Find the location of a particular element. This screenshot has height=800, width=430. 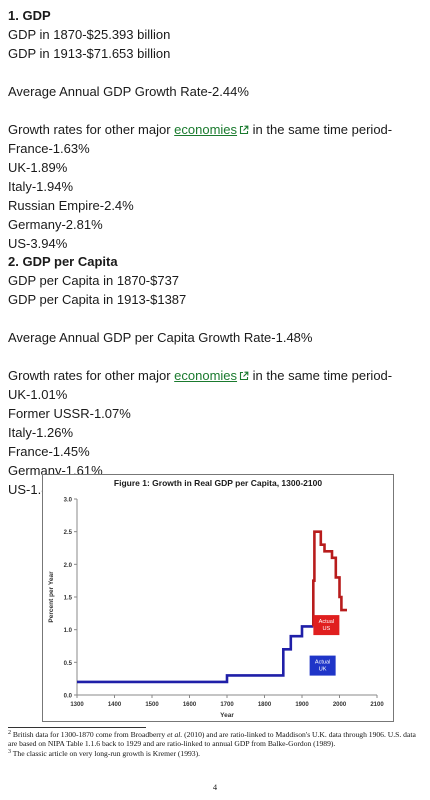

y-tick-label: 3.0 is located at coordinates (68, 501).